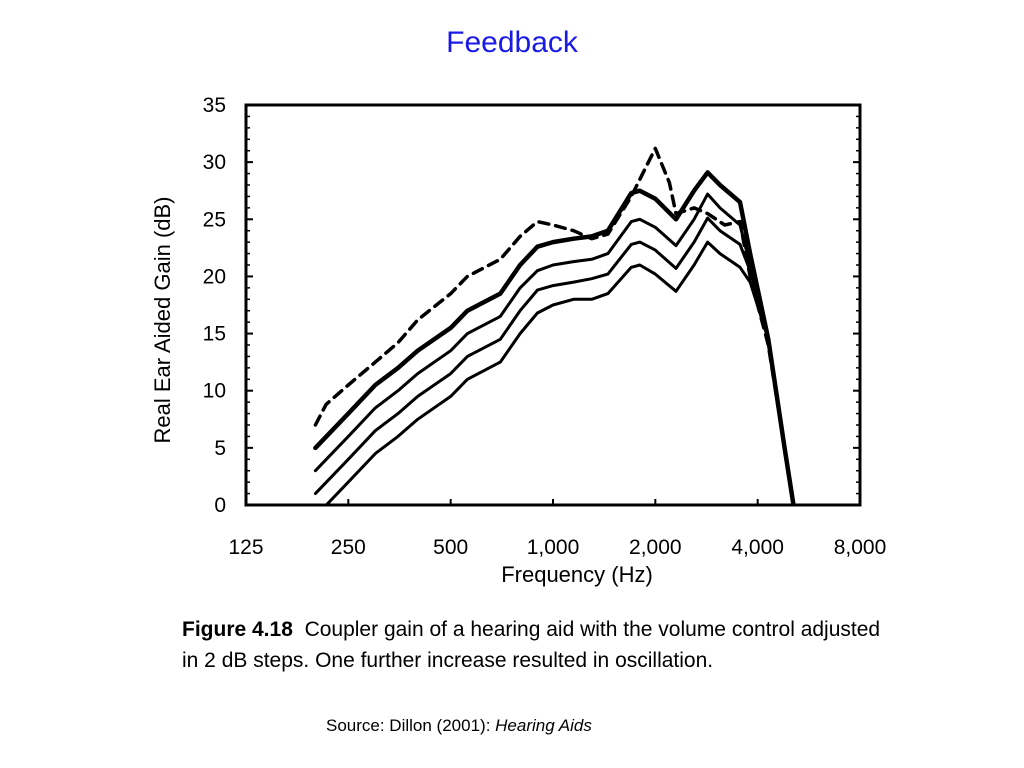 Image resolution: width=1024 pixels, height=768 pixels. What do you see at coordinates (757, 547) in the screenshot?
I see `x-tick-label: 4,000` at bounding box center [757, 547].